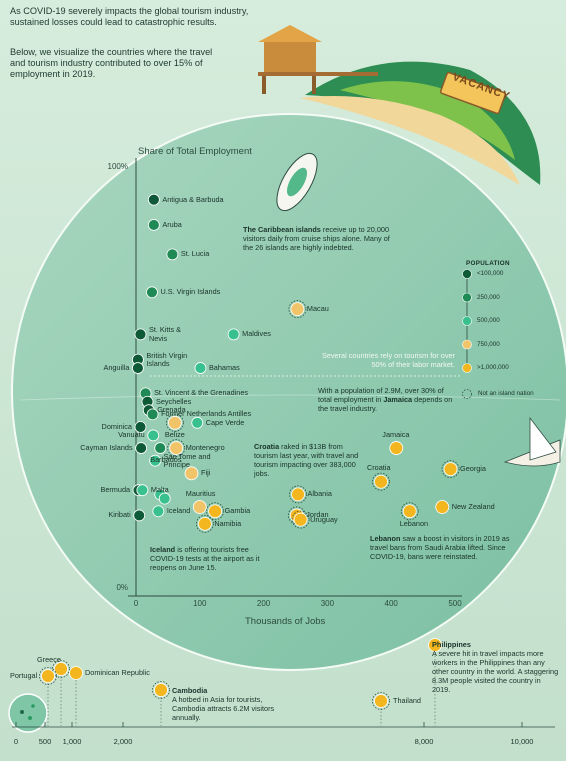 The height and width of the screenshot is (761, 566). I want to click on legend-label: 500,000, so click(488, 320).